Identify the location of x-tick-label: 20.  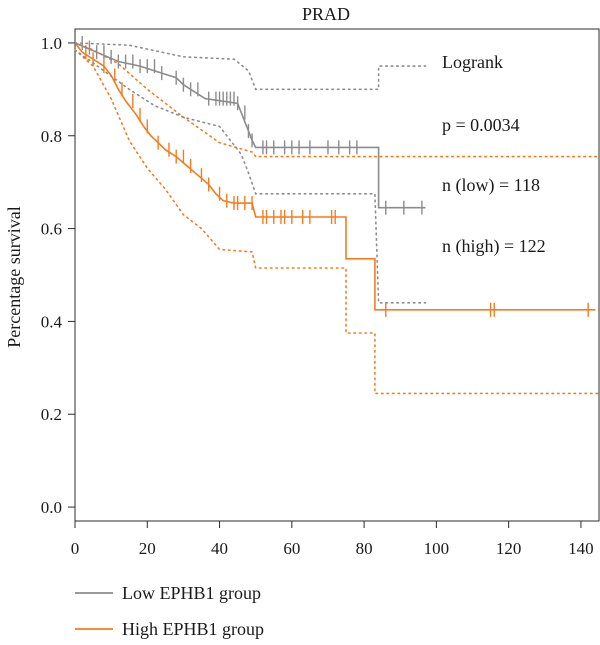
(147, 548).